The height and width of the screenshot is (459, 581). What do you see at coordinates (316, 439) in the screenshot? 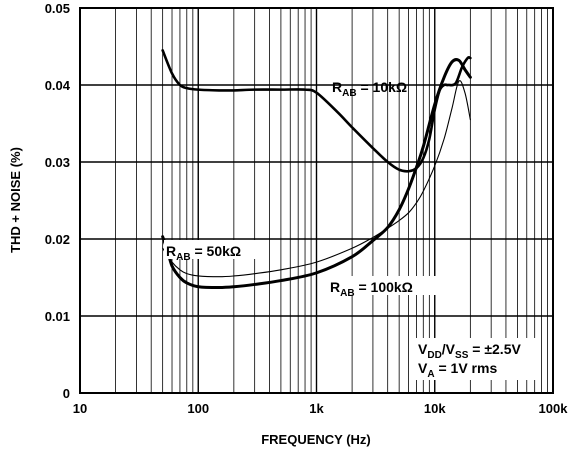
I see `x-axis-title: FREQUENCY (Hz)` at bounding box center [316, 439].